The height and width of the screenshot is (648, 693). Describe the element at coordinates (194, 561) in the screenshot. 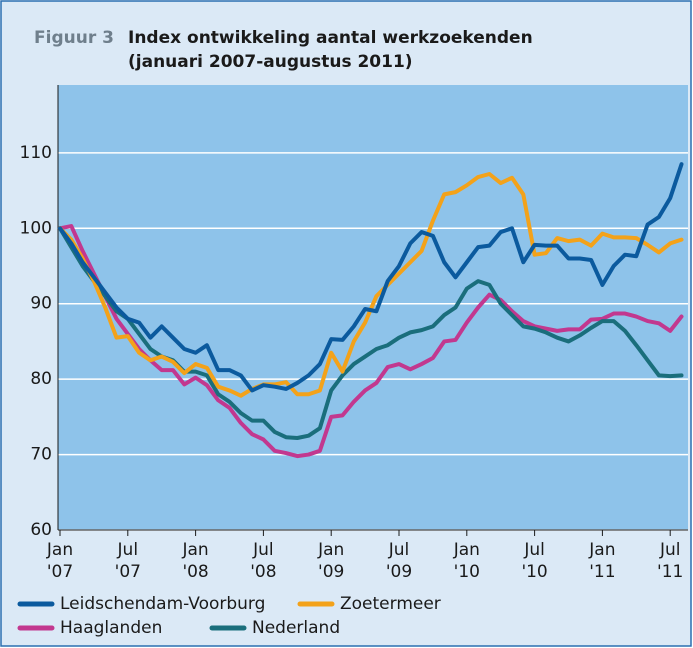

I see `x-tick-label: Jan '08` at that location.